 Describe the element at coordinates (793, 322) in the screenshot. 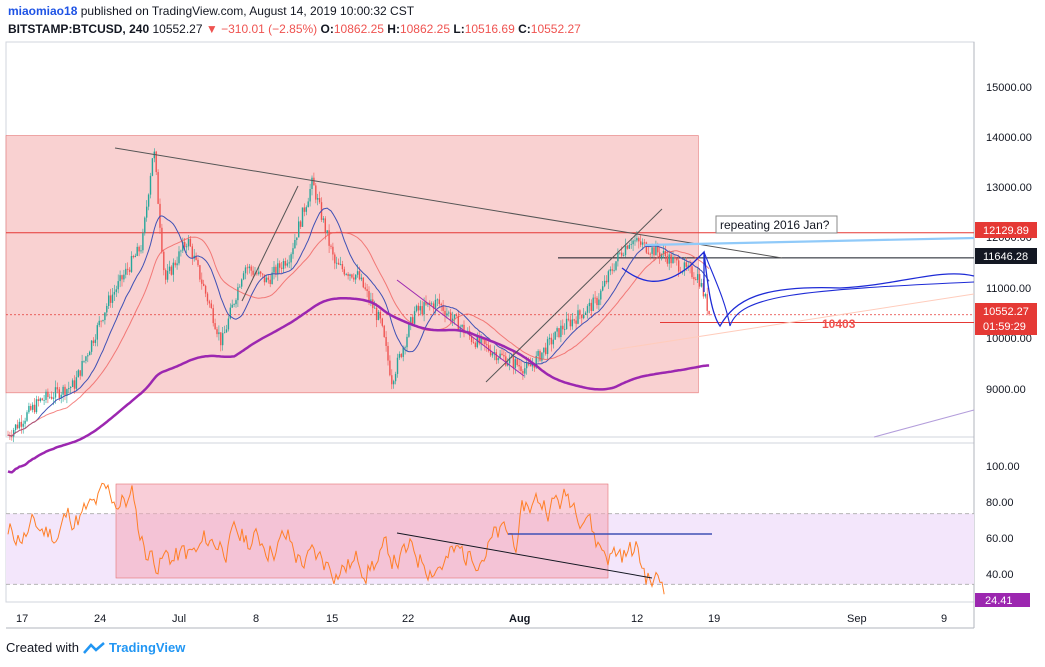

I see `projection-line` at that location.